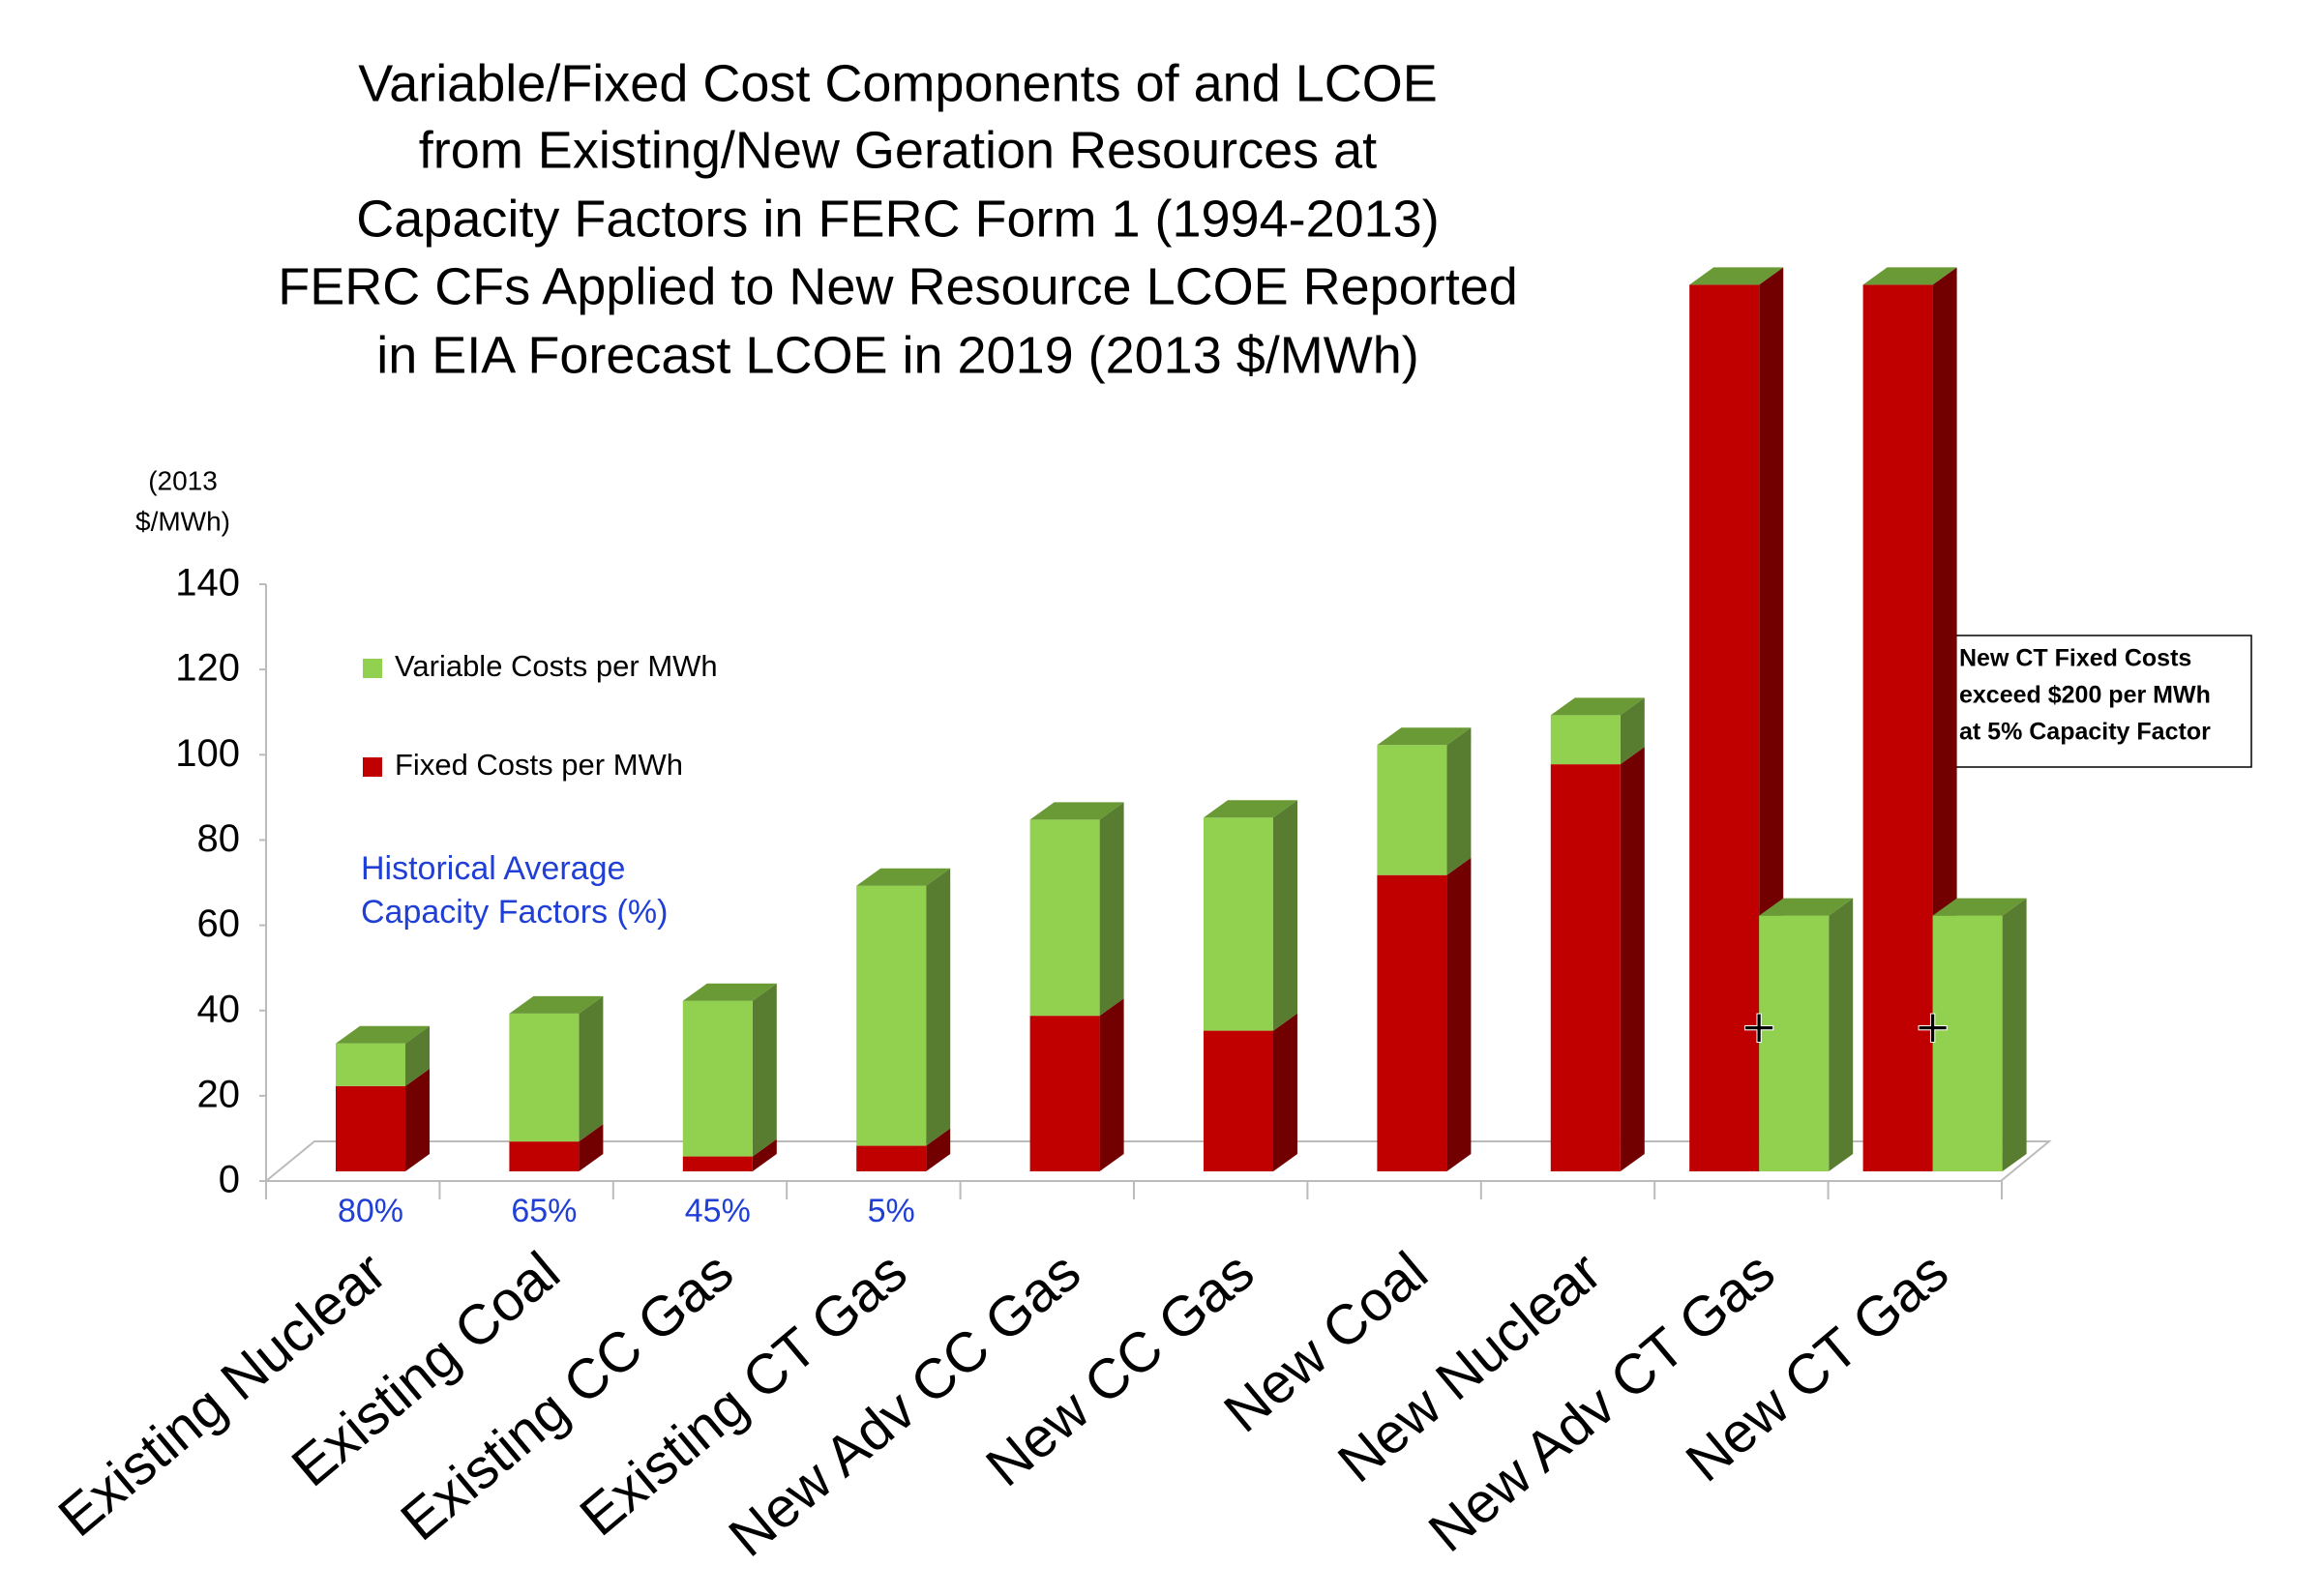  What do you see at coordinates (891, 1211) in the screenshot?
I see `capacity-factor-label: 5%` at bounding box center [891, 1211].